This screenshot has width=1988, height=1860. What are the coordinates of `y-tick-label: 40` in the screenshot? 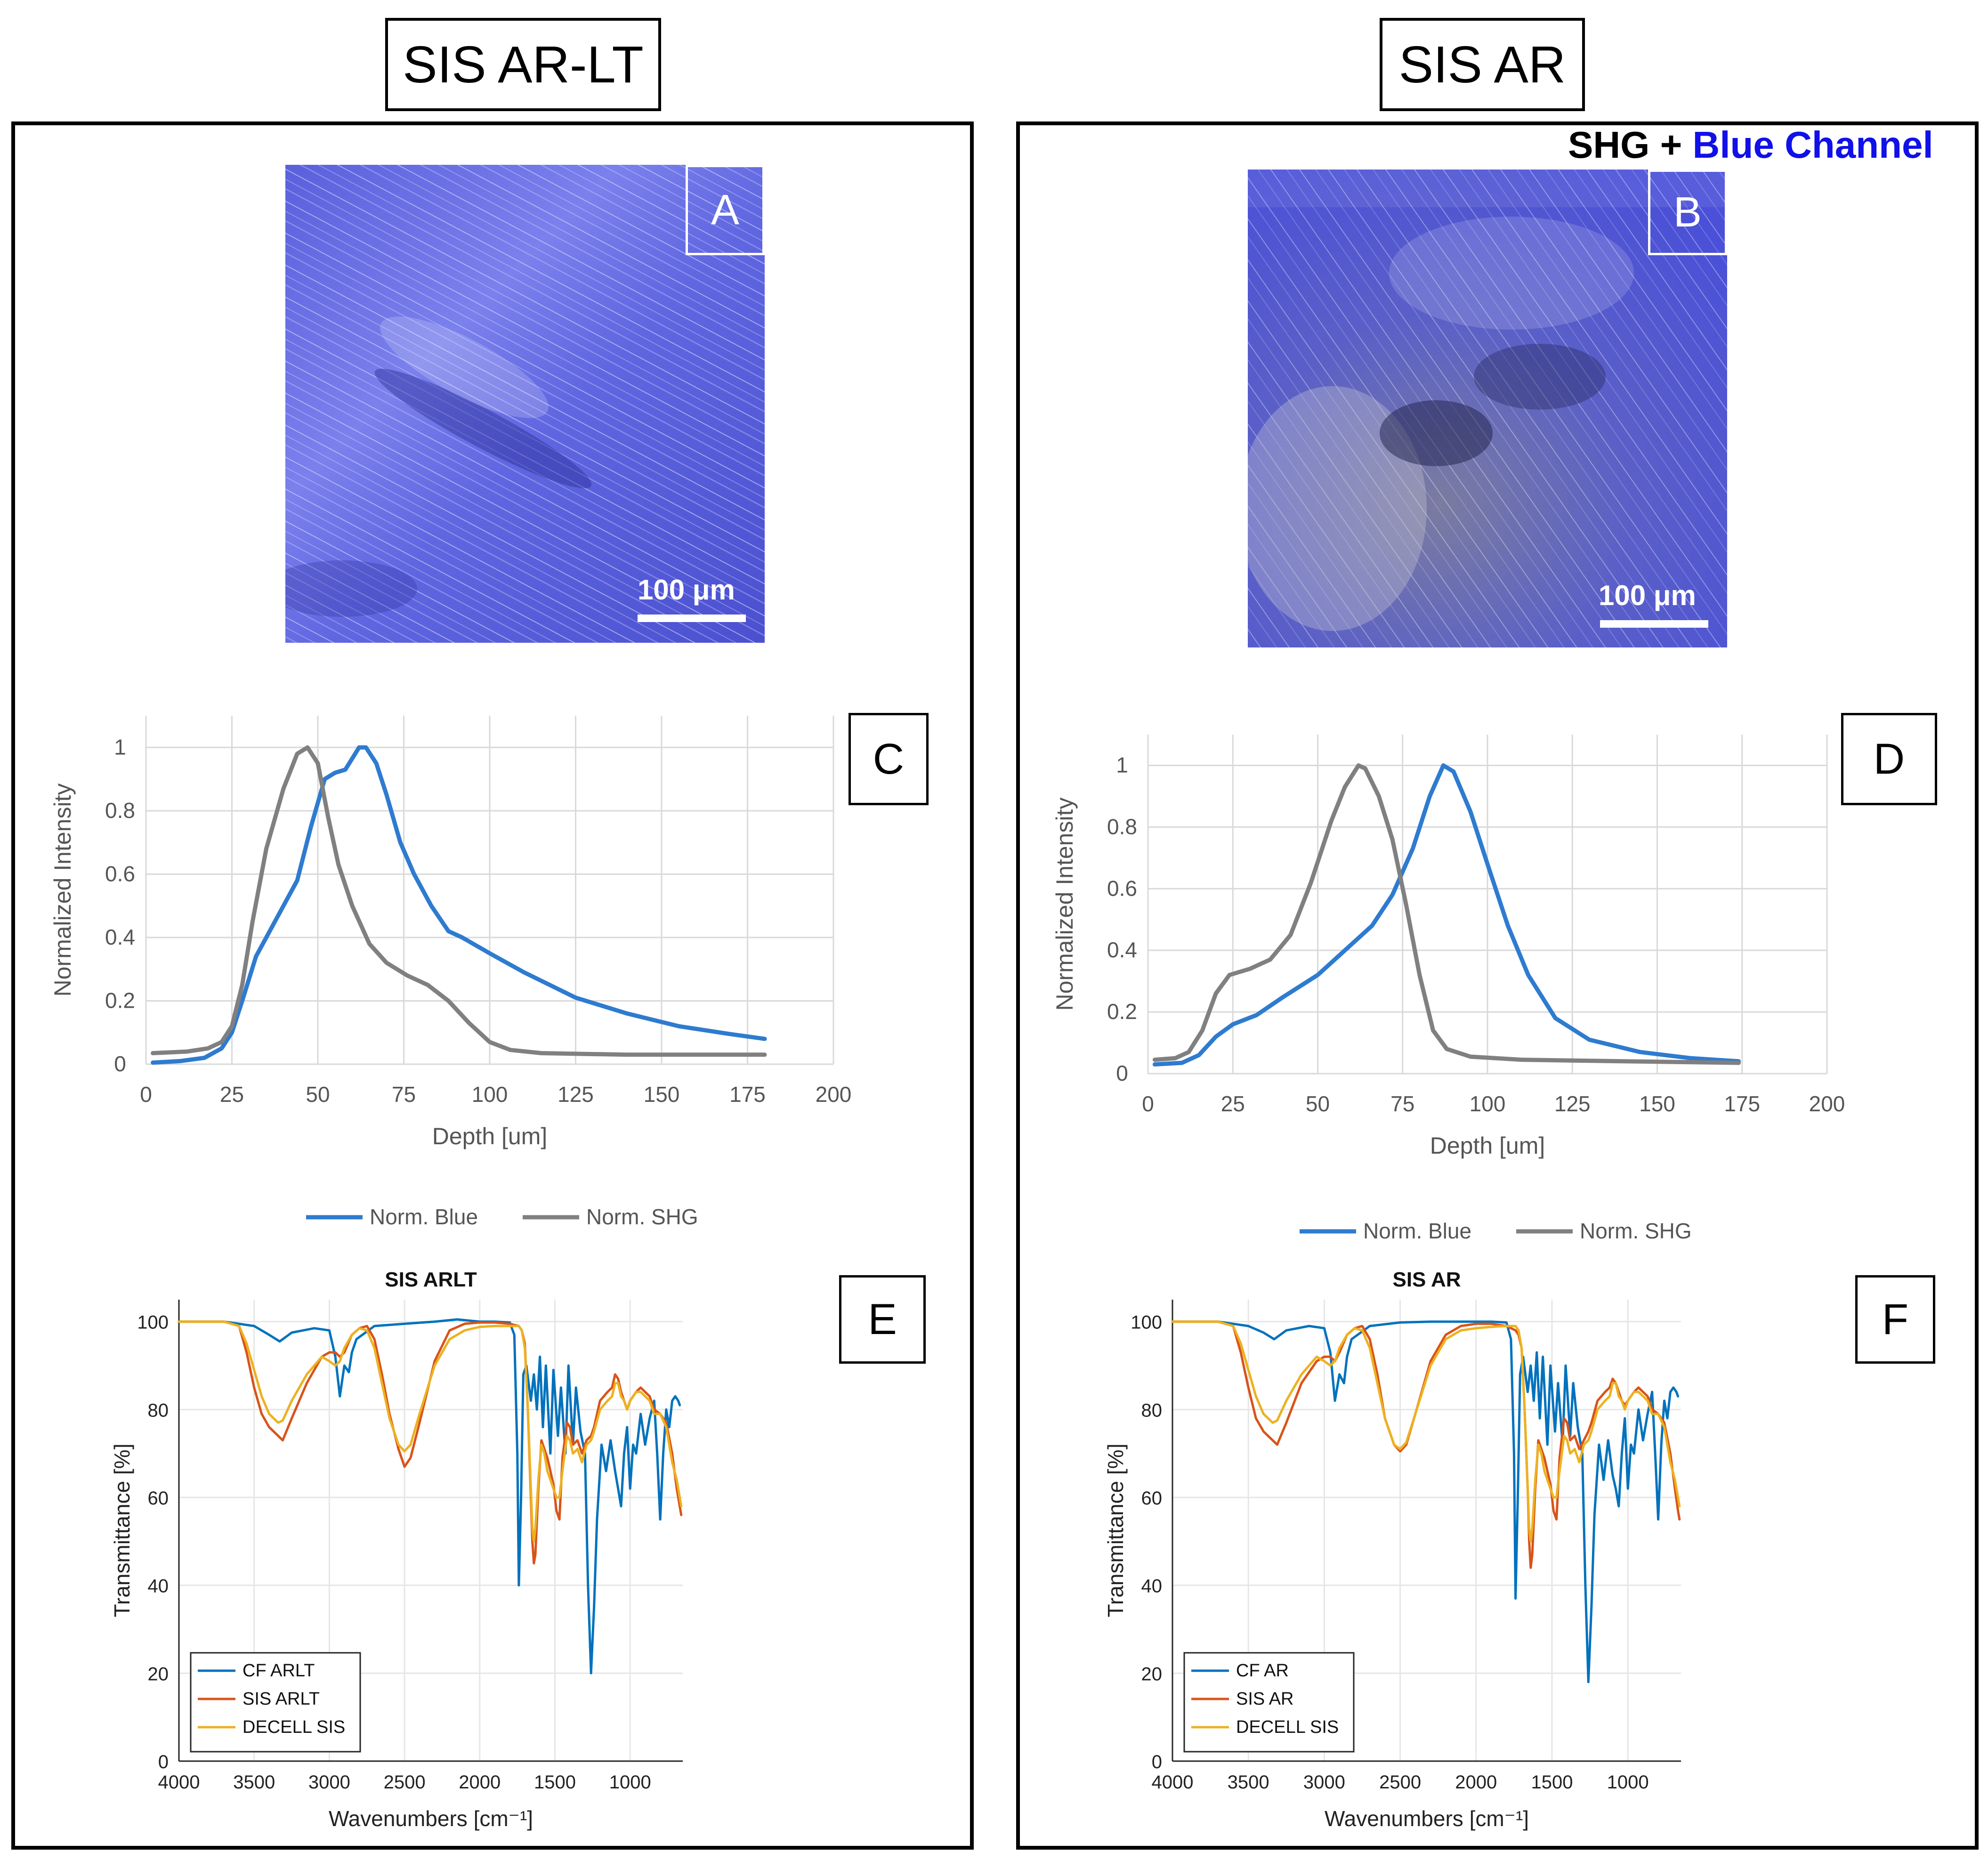 It's located at (1152, 1586).